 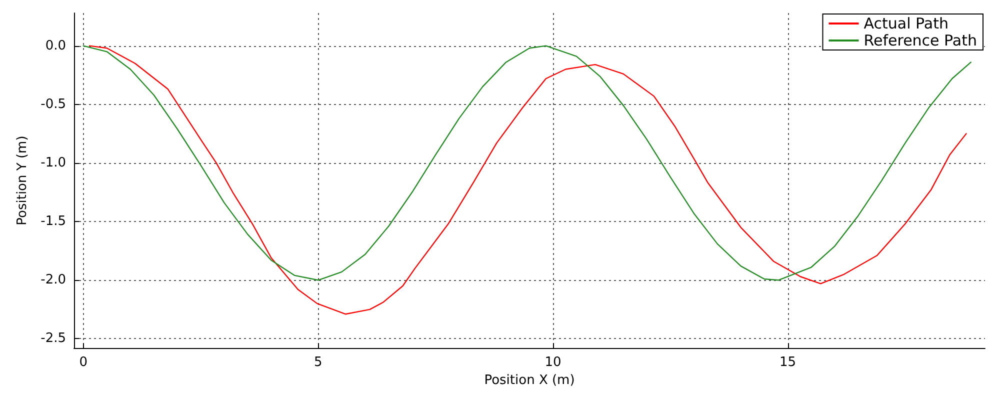 I want to click on y-tick-label: -0.5, so click(x=53, y=104).